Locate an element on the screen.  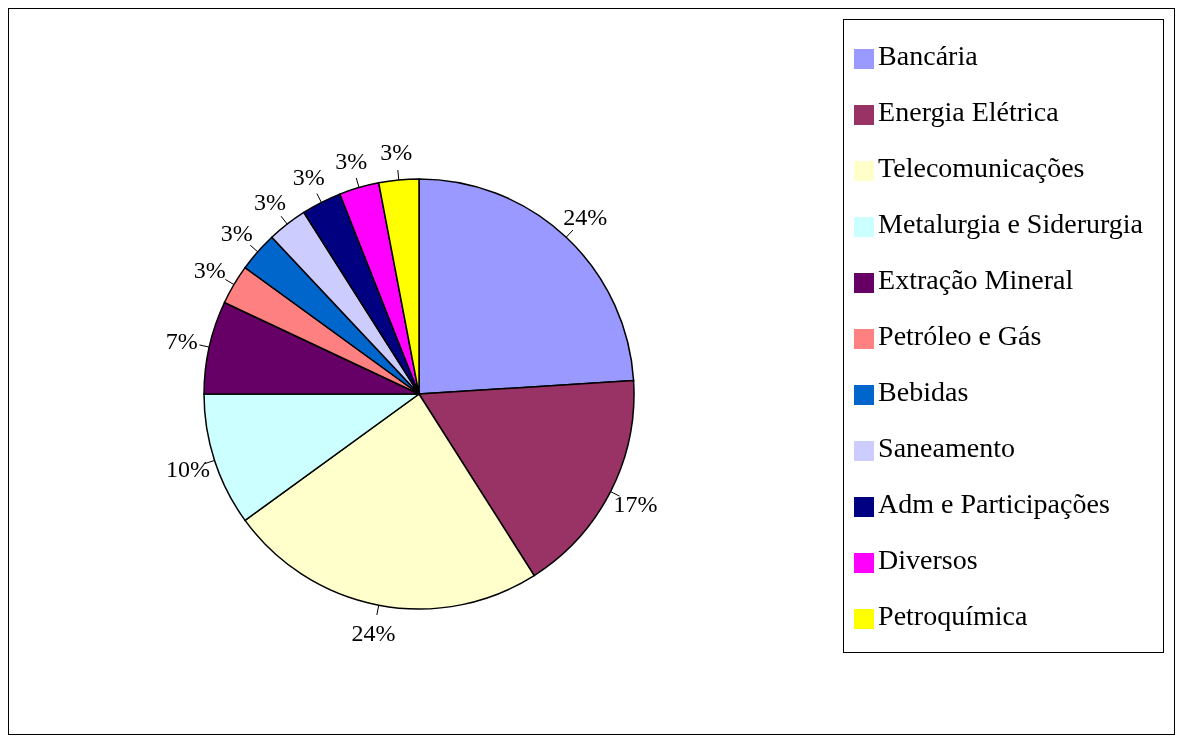
legend-label: Diversos is located at coordinates (928, 559).